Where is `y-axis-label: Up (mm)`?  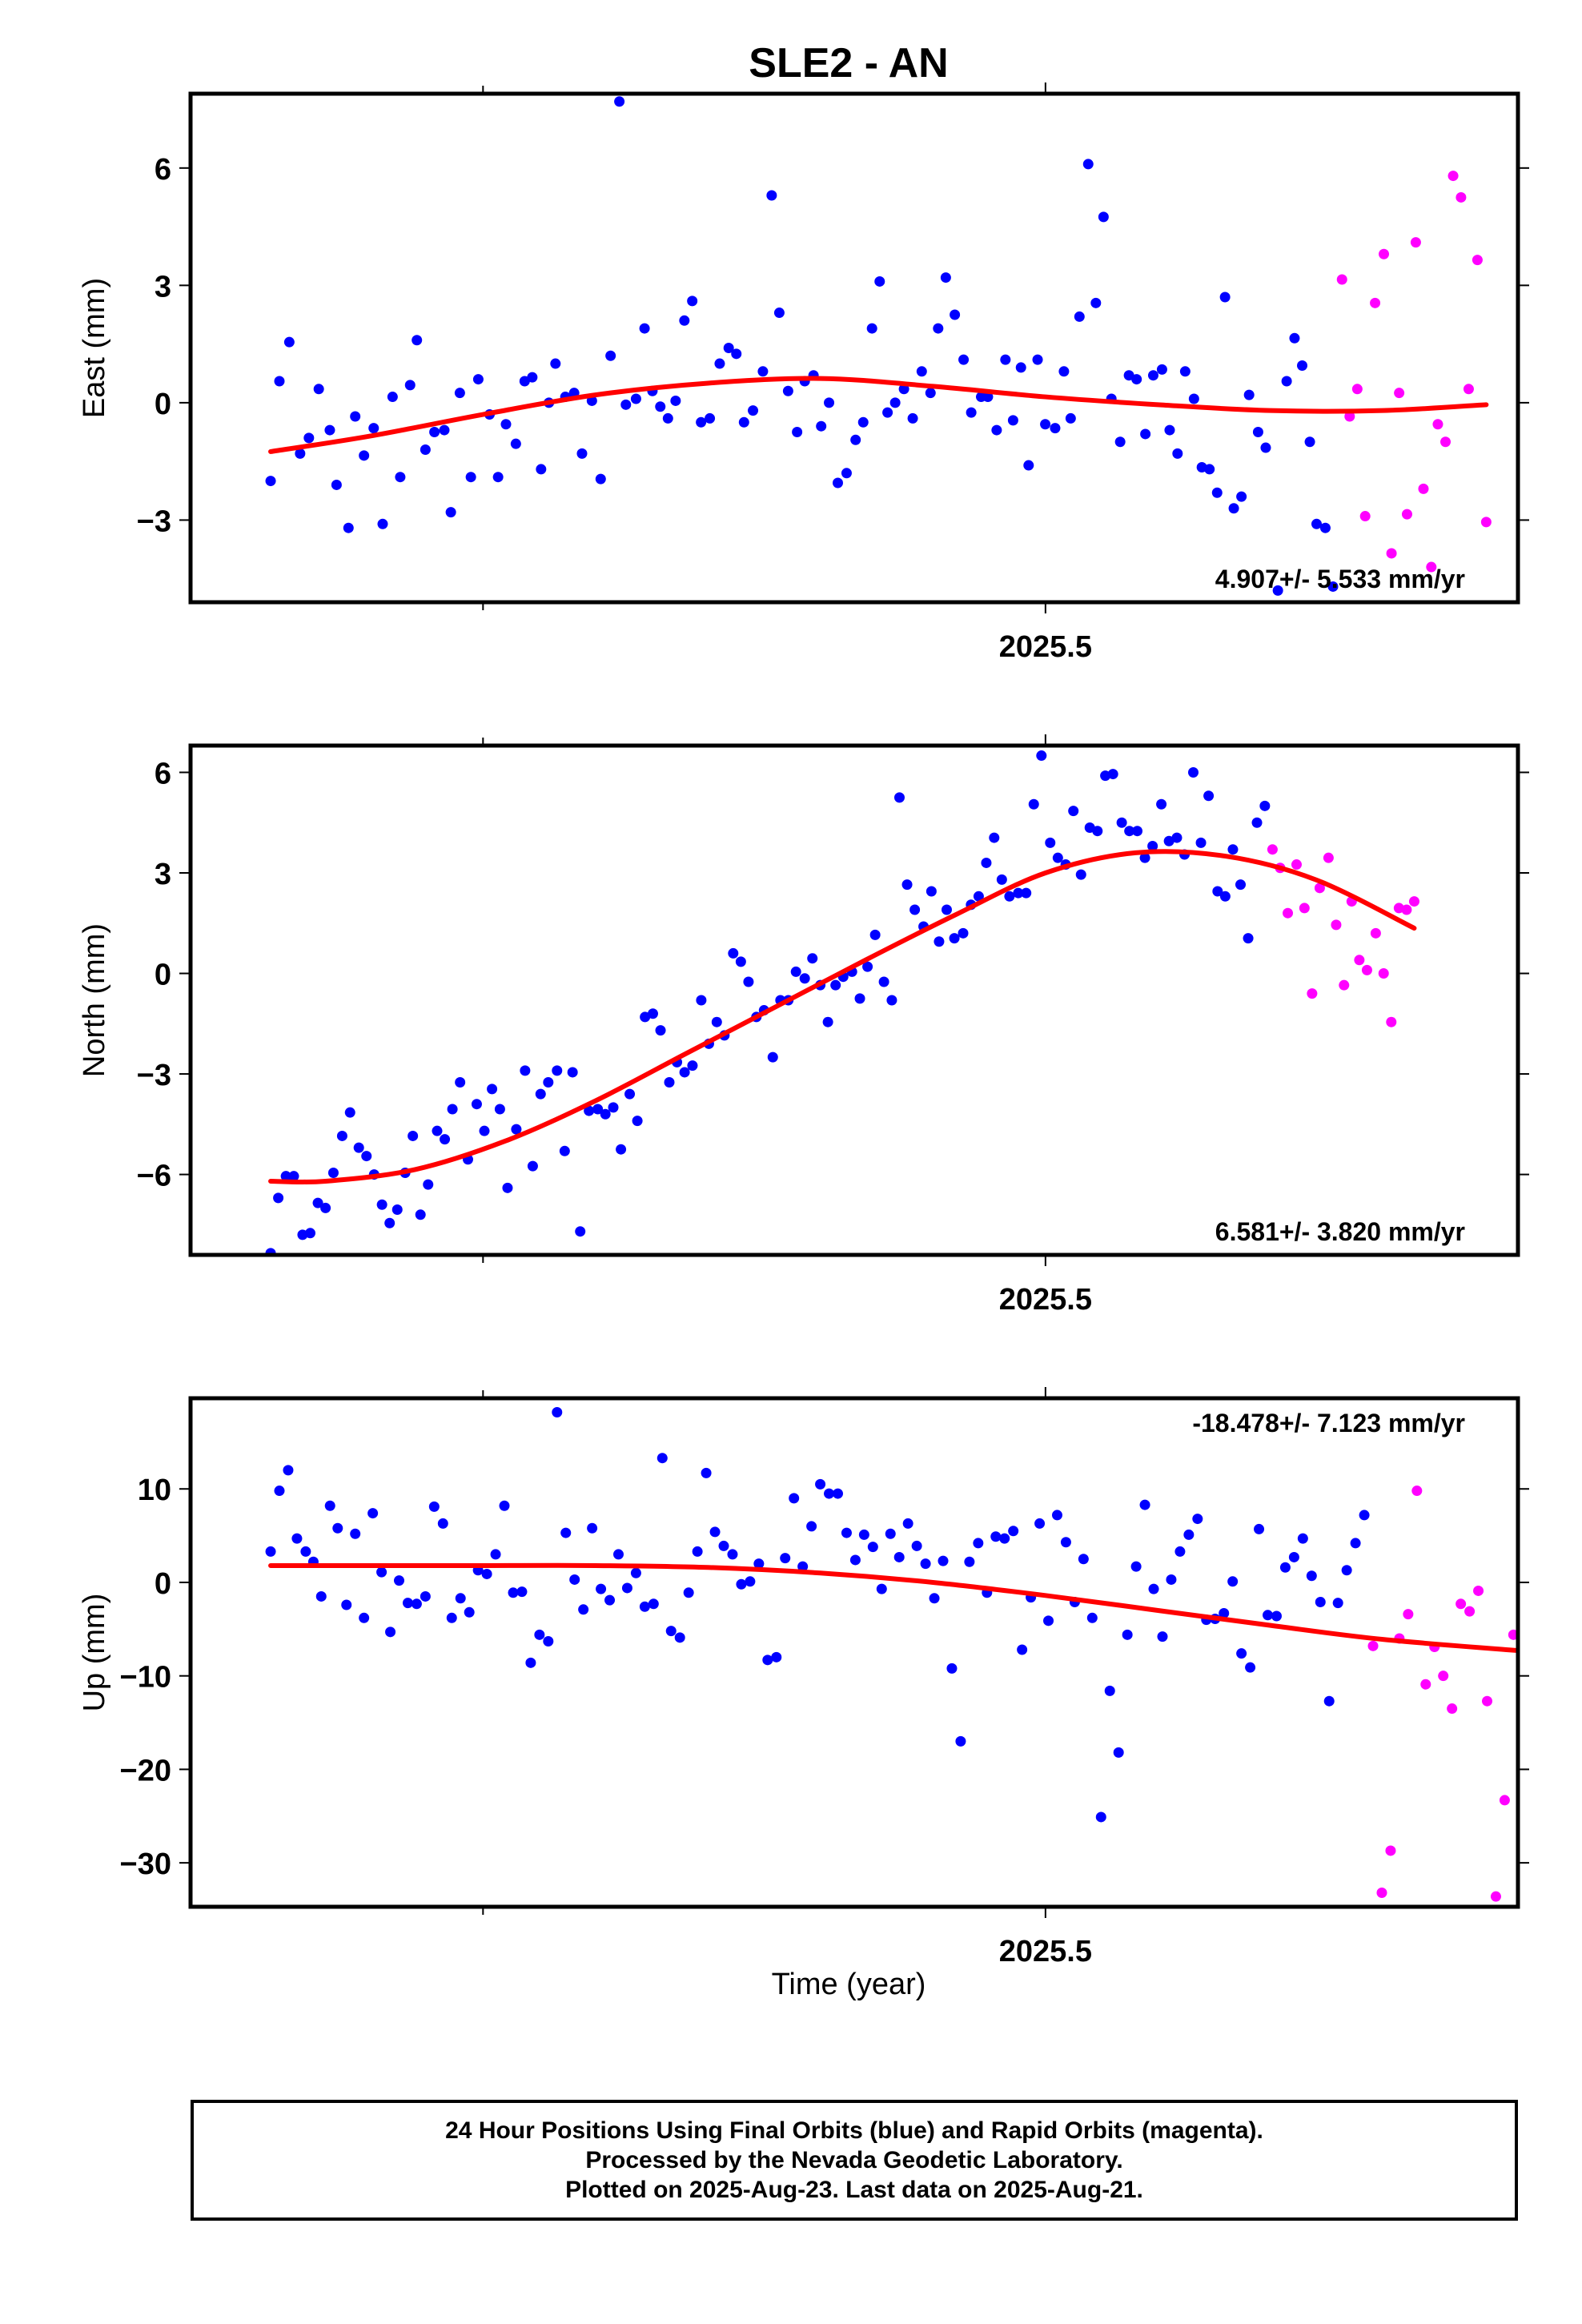 y-axis-label: Up (mm) is located at coordinates (94, 1653).